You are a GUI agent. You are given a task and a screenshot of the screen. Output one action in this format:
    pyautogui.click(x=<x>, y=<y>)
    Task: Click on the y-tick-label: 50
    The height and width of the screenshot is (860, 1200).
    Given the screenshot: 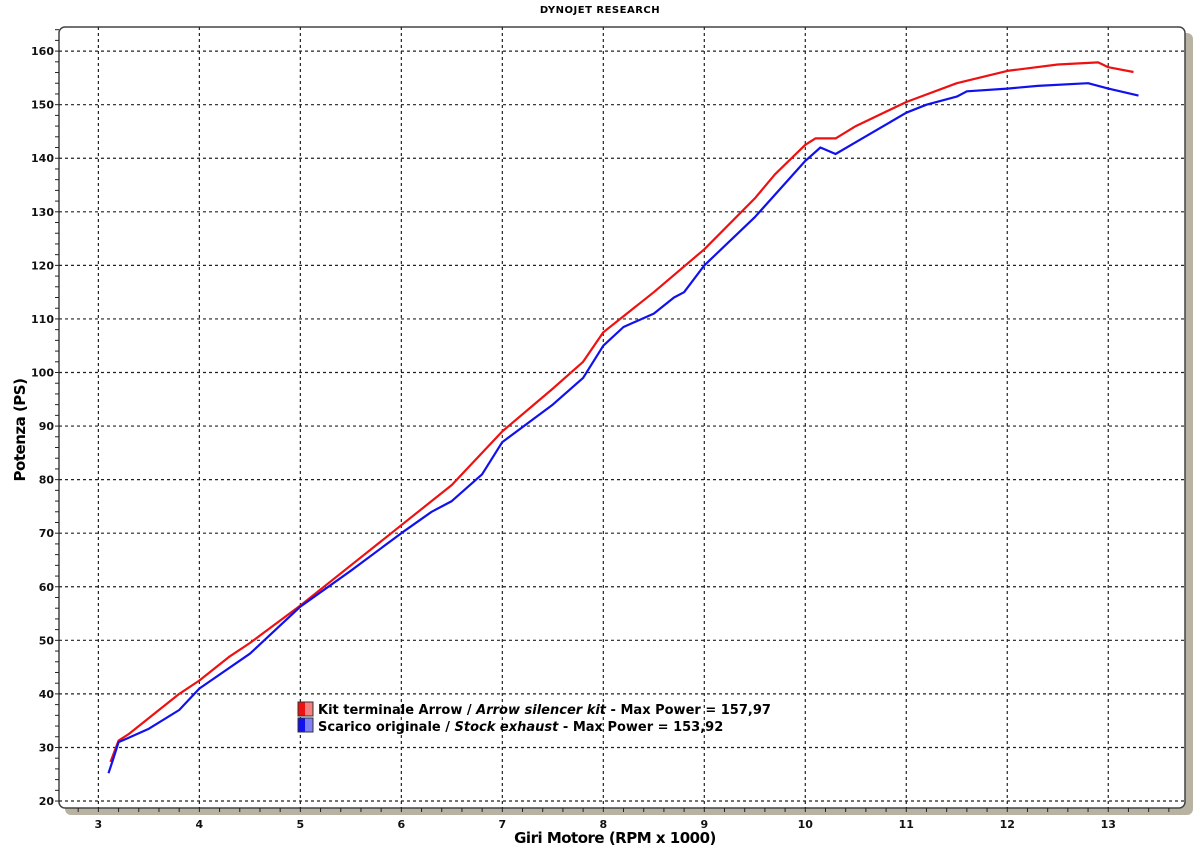 What is the action you would take?
    pyautogui.click(x=47, y=640)
    